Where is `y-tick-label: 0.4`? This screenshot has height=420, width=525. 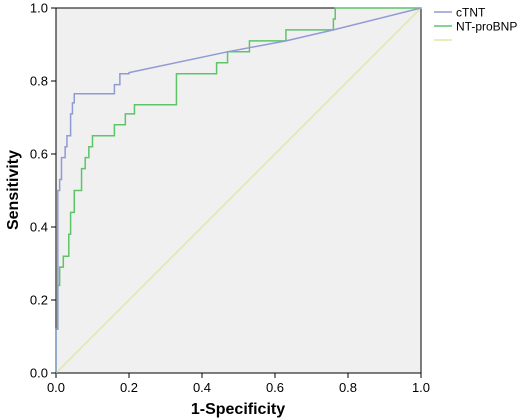
y-tick-label: 0.4 is located at coordinates (39, 227).